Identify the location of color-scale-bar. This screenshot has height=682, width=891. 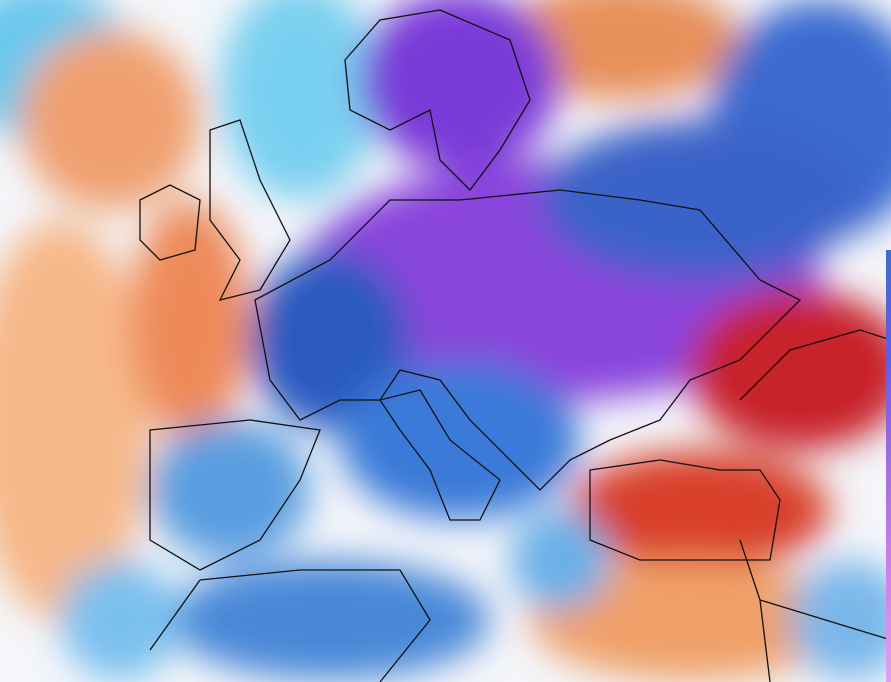
(888, 466).